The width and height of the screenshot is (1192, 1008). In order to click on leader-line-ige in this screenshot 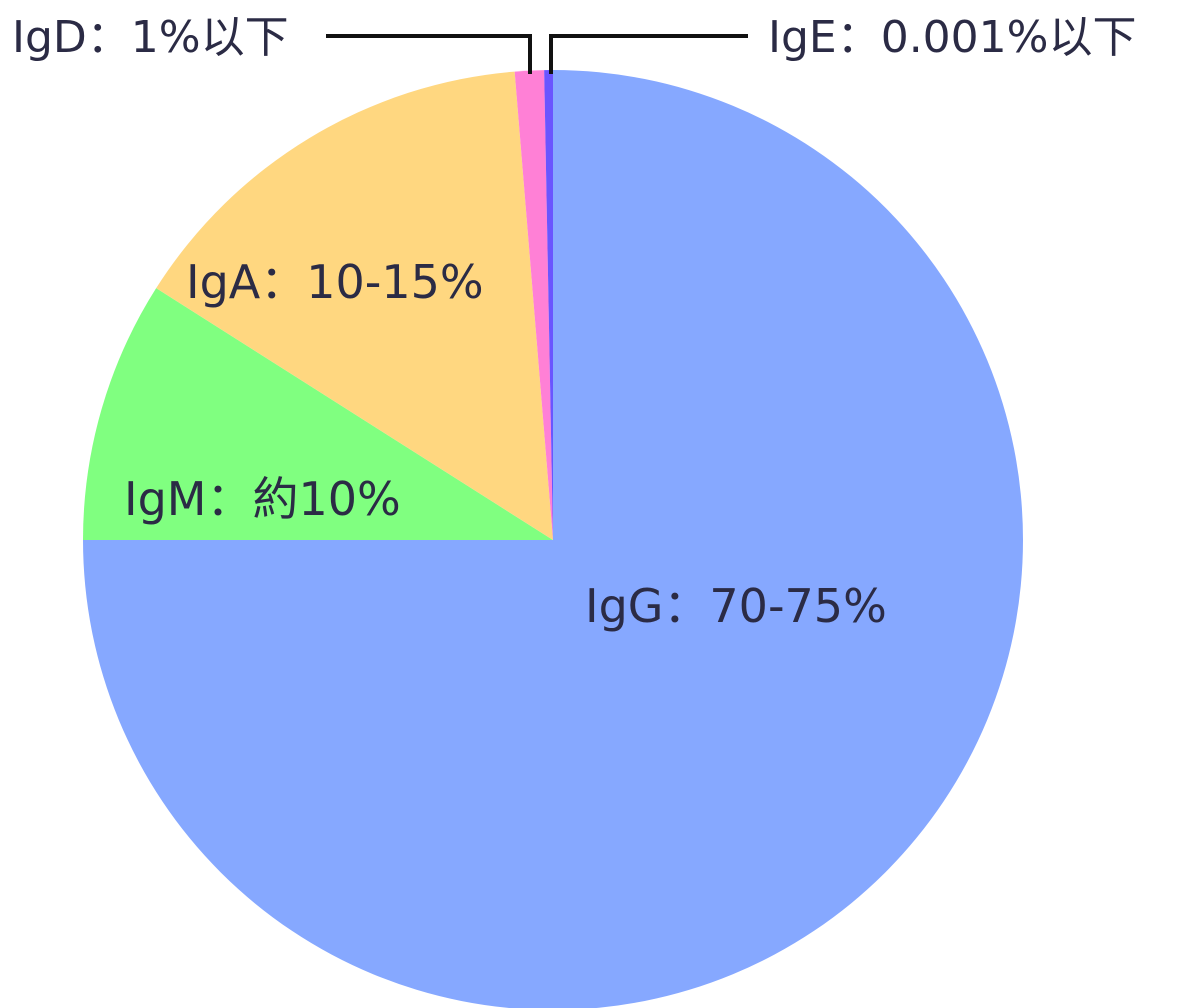, I will do `click(648, 54)`.